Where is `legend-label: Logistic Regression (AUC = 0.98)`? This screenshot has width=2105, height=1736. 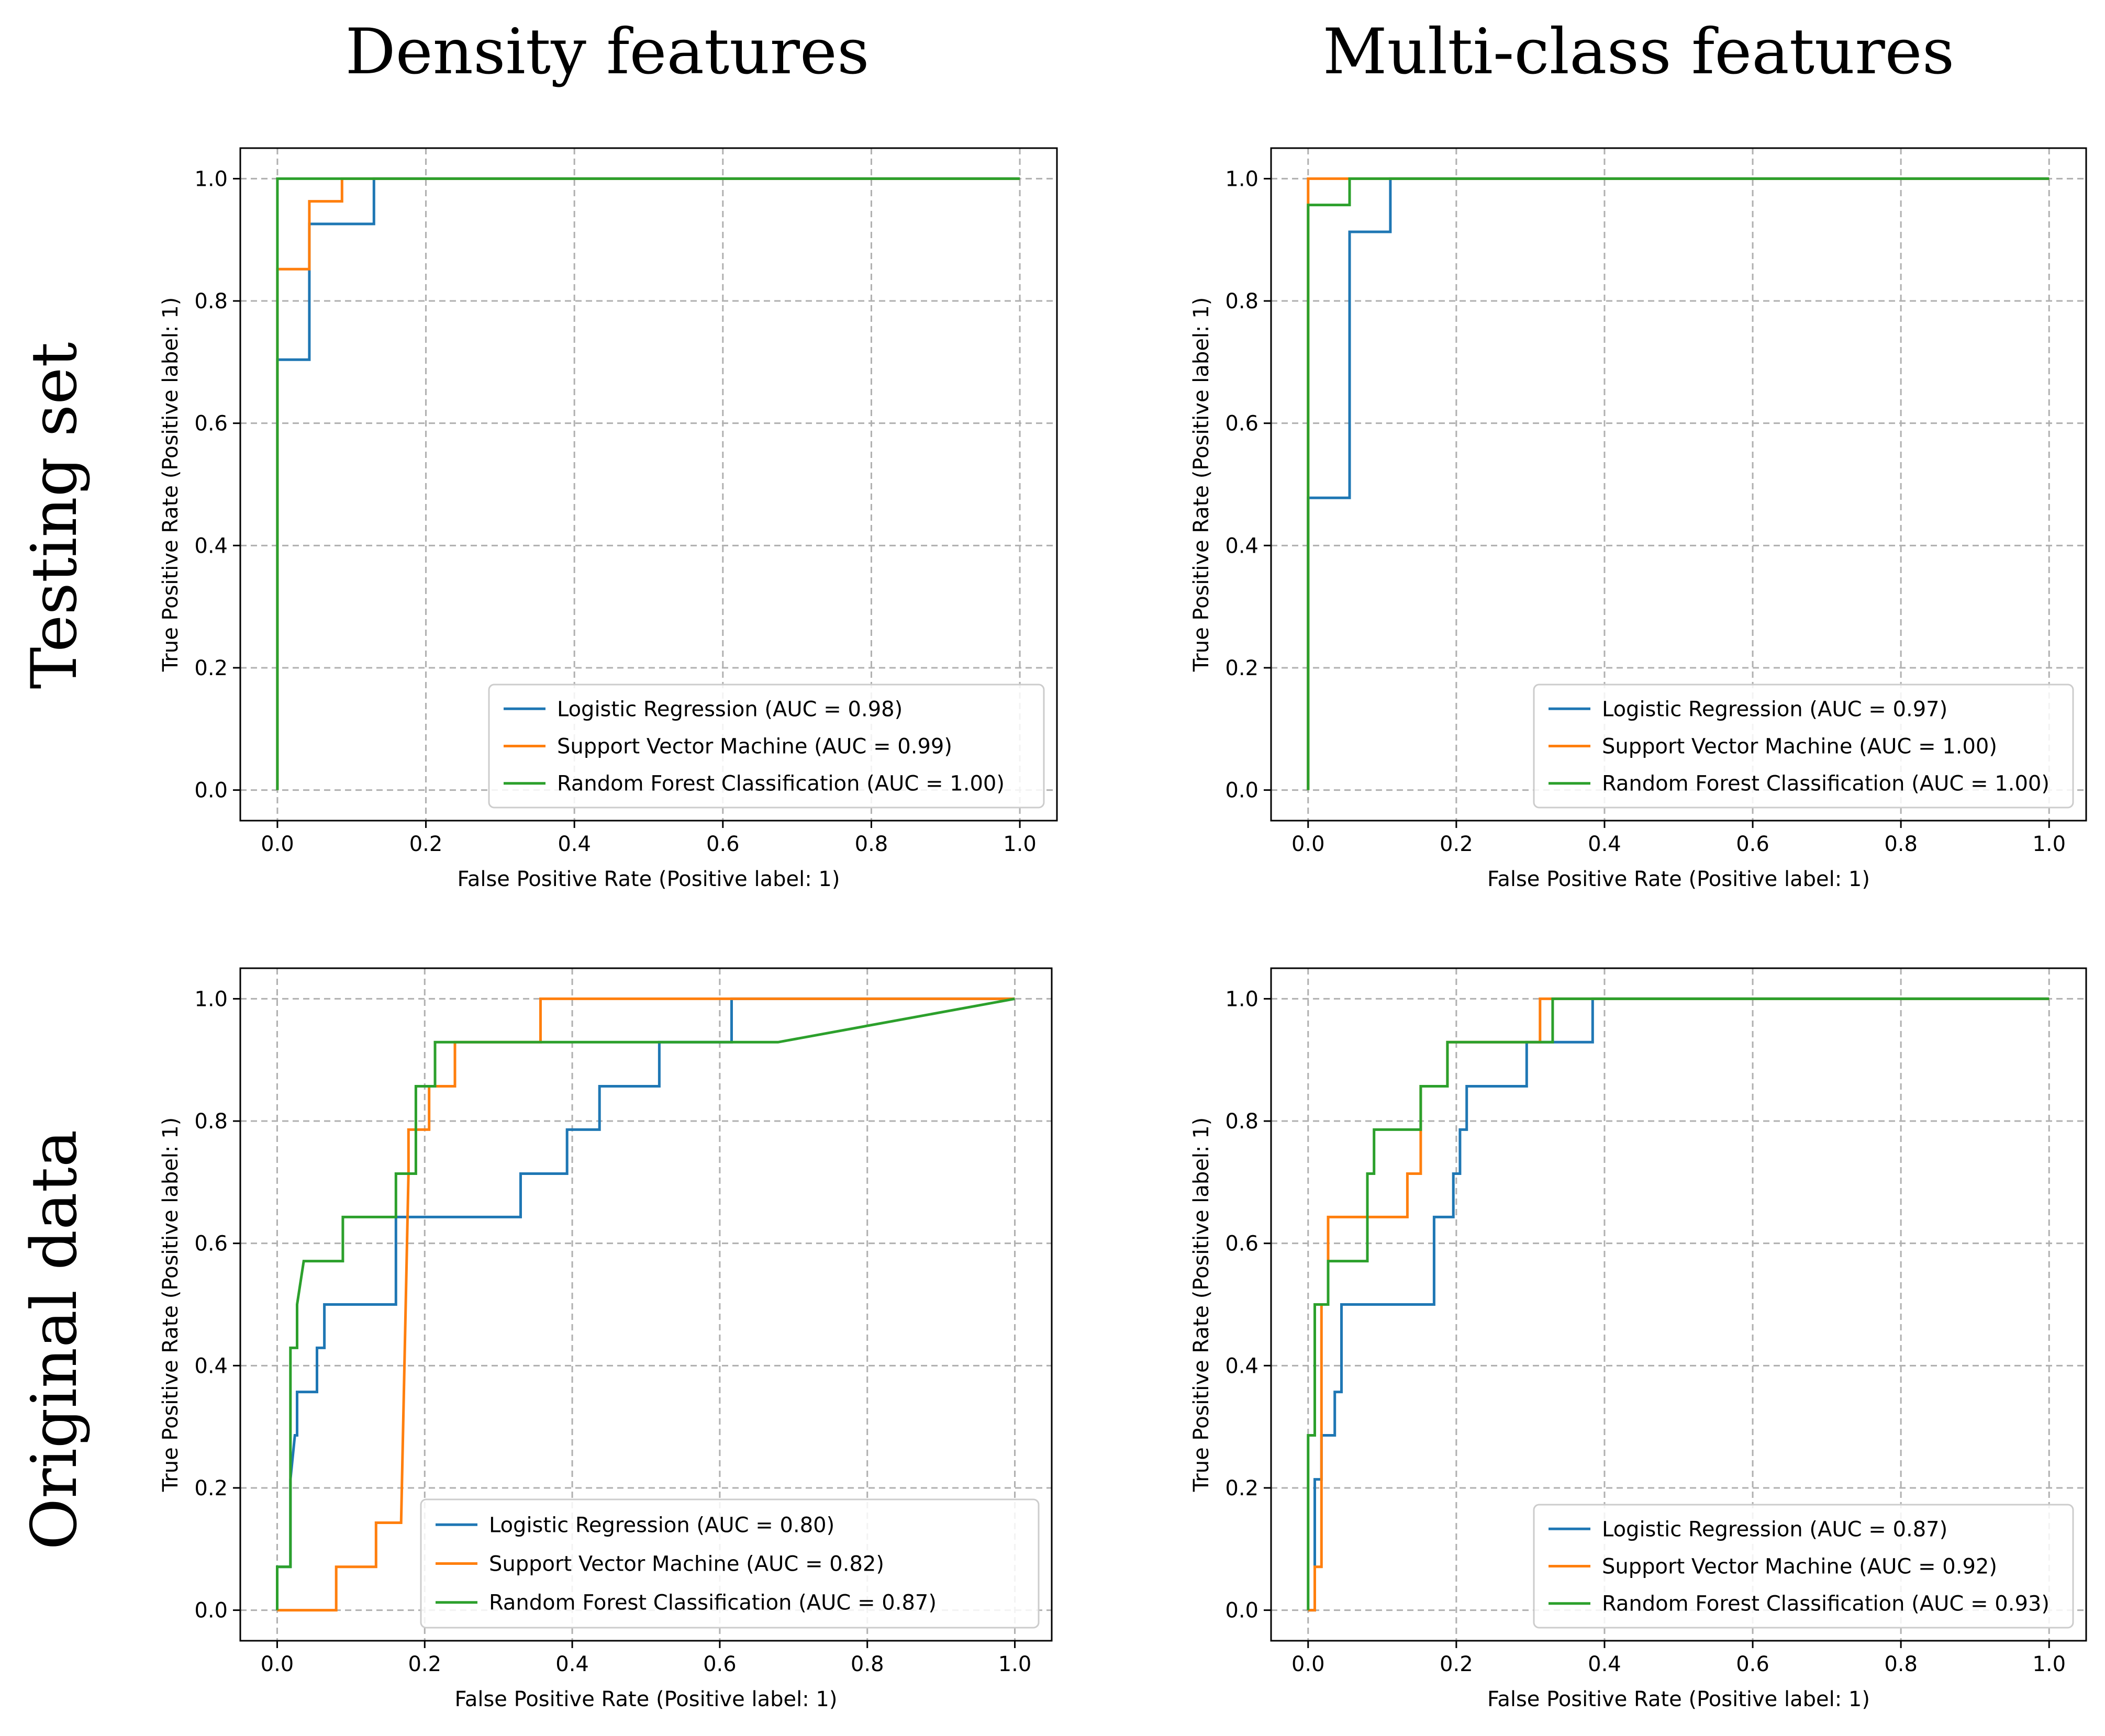 legend-label: Logistic Regression (AUC = 0.98) is located at coordinates (730, 709).